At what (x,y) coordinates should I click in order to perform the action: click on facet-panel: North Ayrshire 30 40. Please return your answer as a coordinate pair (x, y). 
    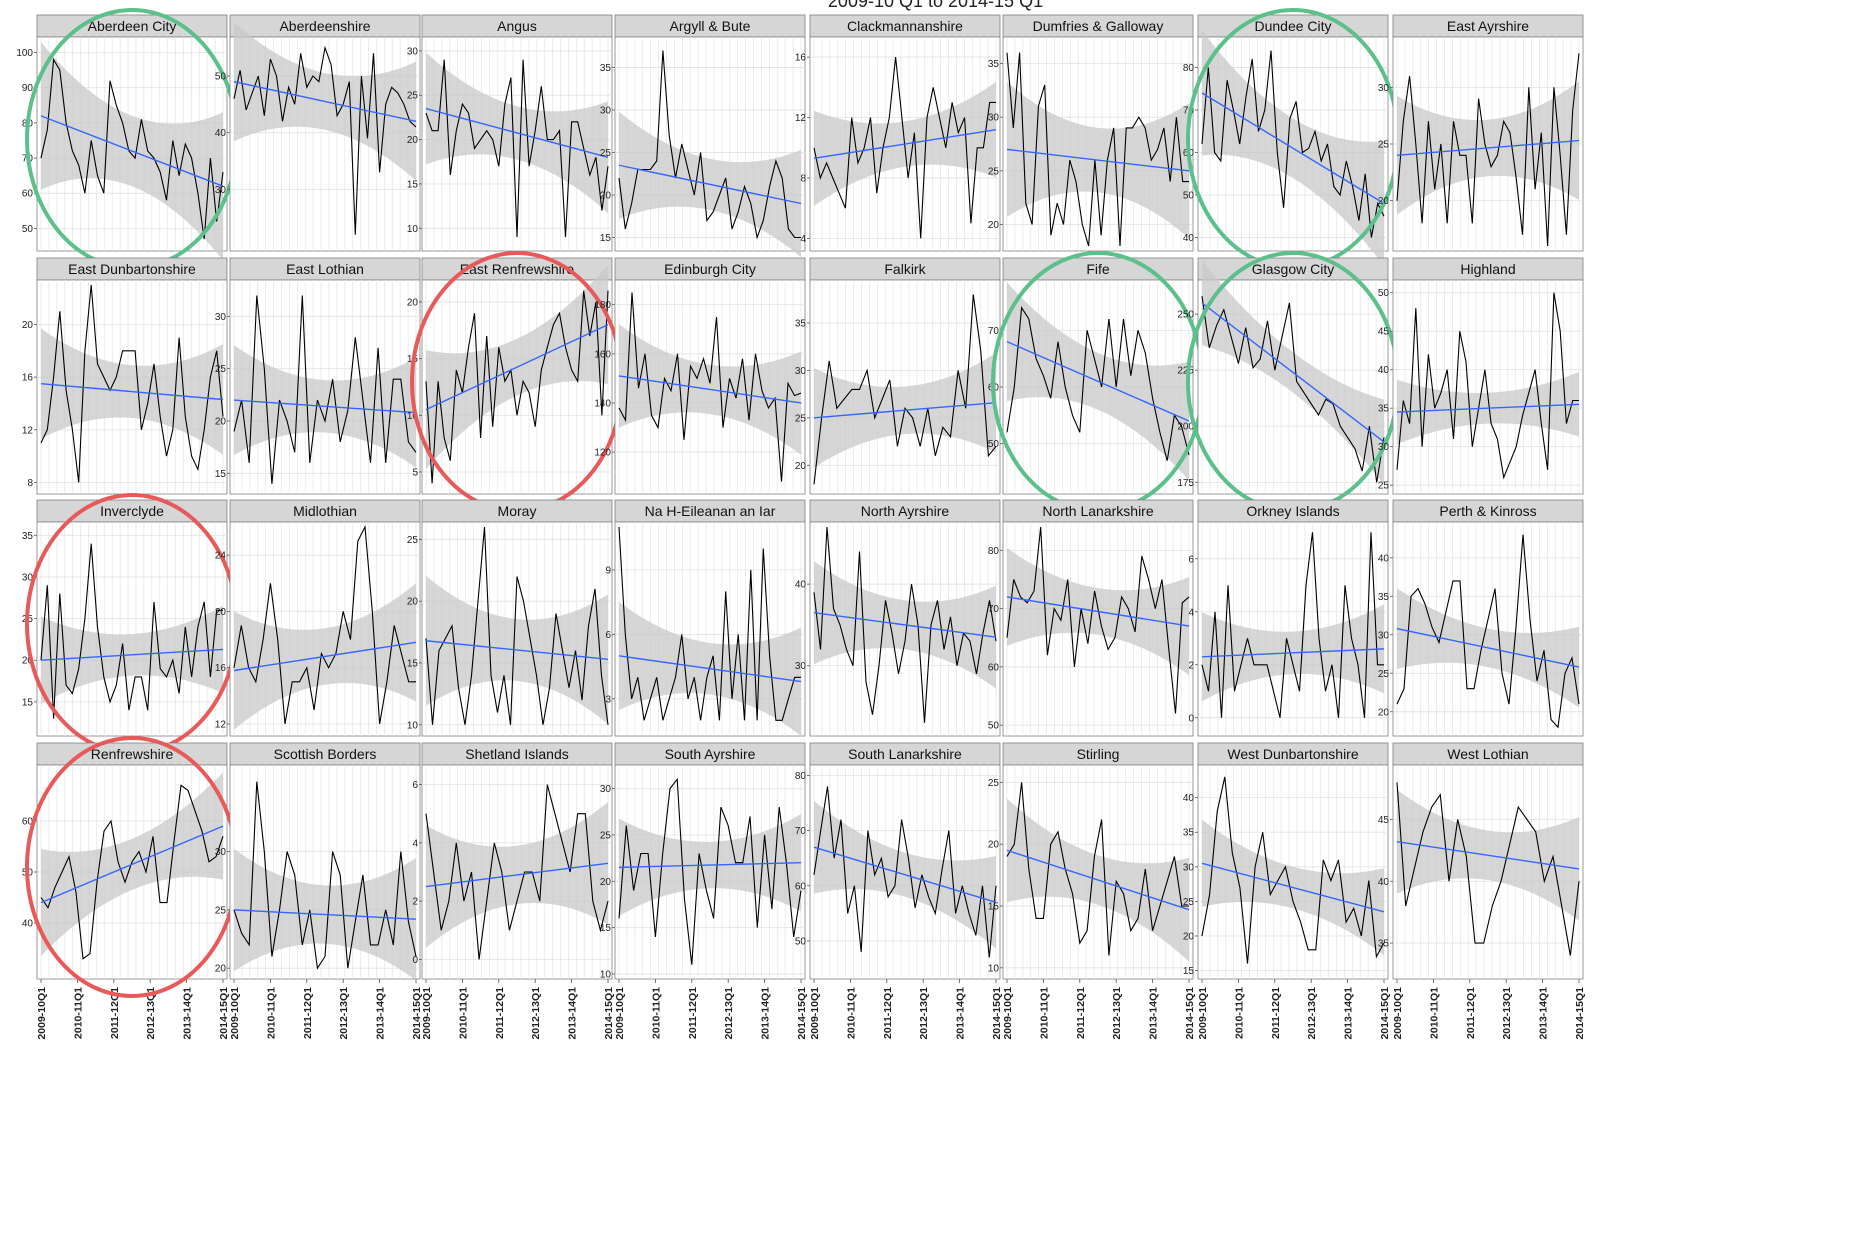
    Looking at the image, I should click on (898, 618).